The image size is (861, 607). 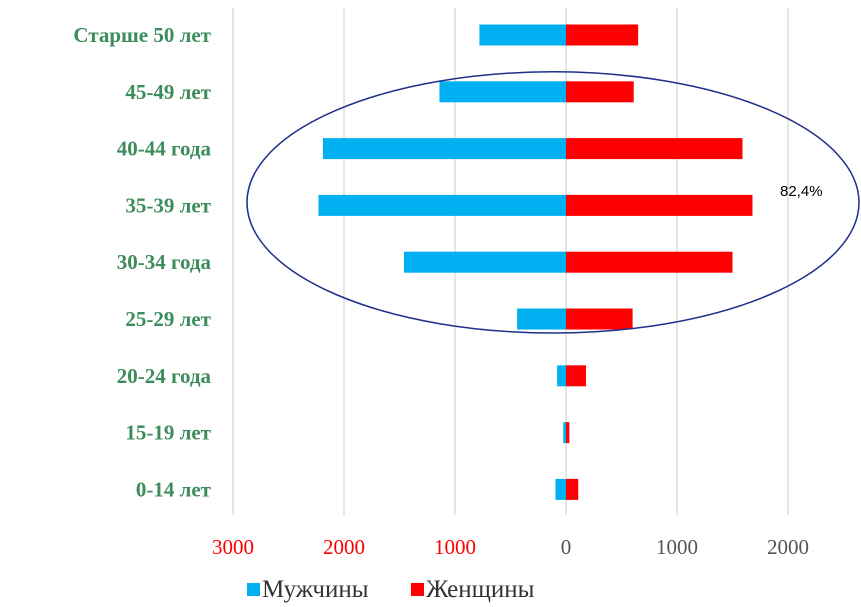 I want to click on x-tick-label-0: 3000, so click(x=233, y=547).